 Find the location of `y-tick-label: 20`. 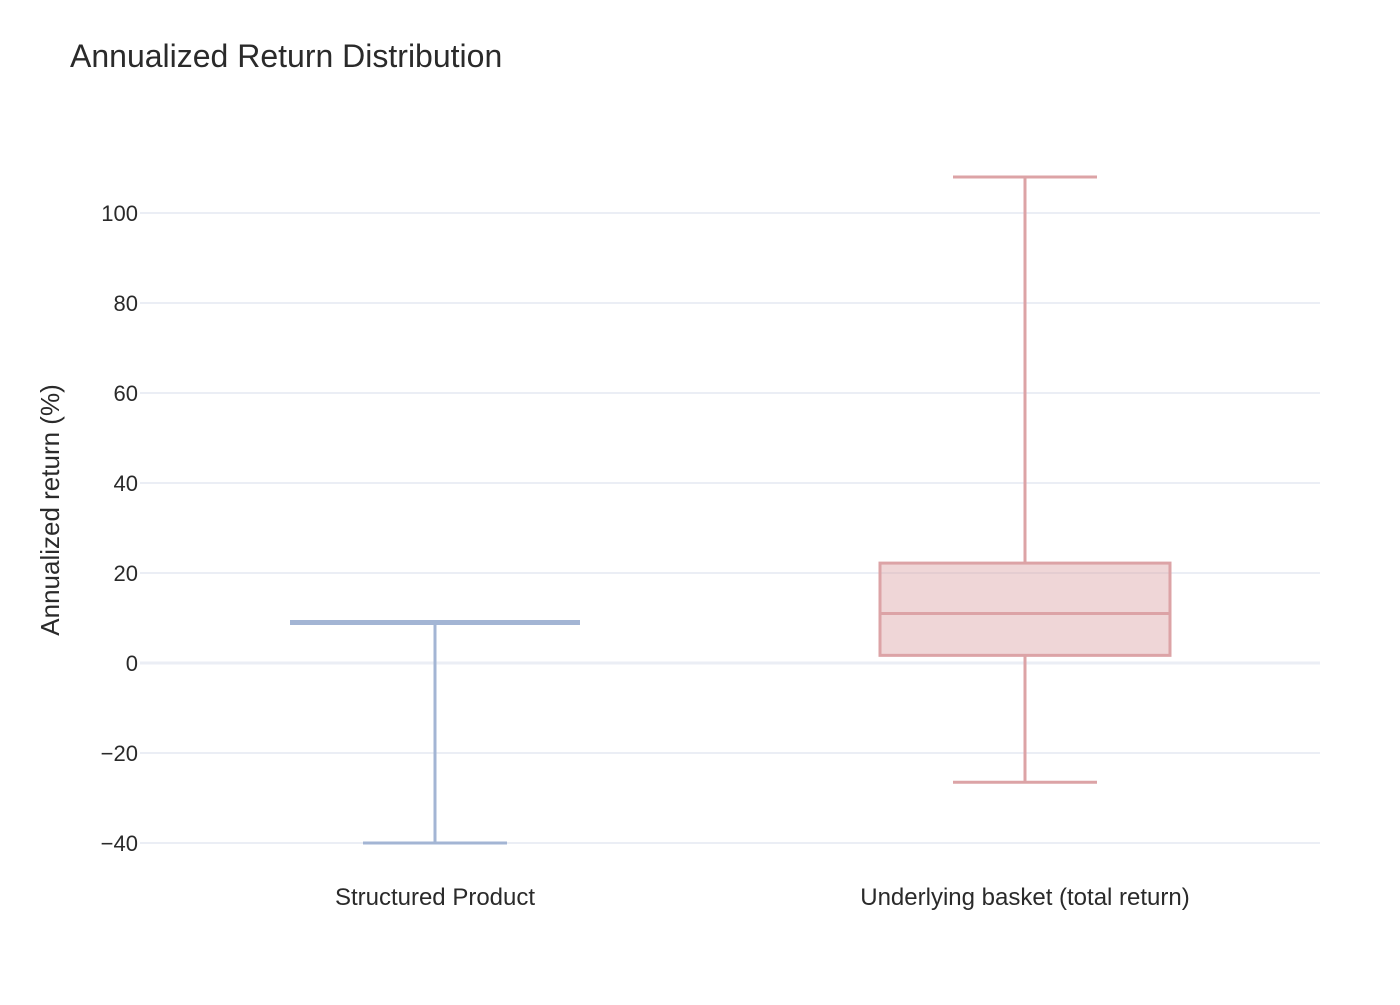

y-tick-label: 20 is located at coordinates (126, 573).